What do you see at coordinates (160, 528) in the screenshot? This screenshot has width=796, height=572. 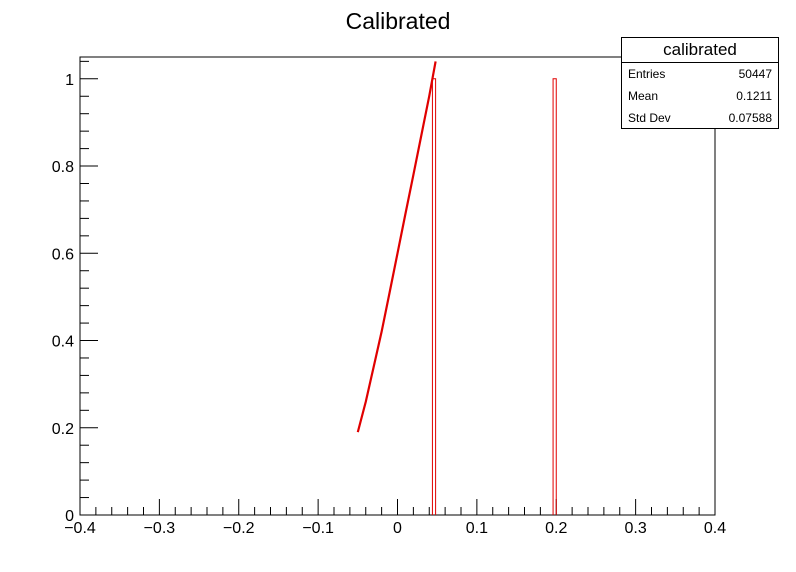 I see `x-tick-label: −0.3` at bounding box center [160, 528].